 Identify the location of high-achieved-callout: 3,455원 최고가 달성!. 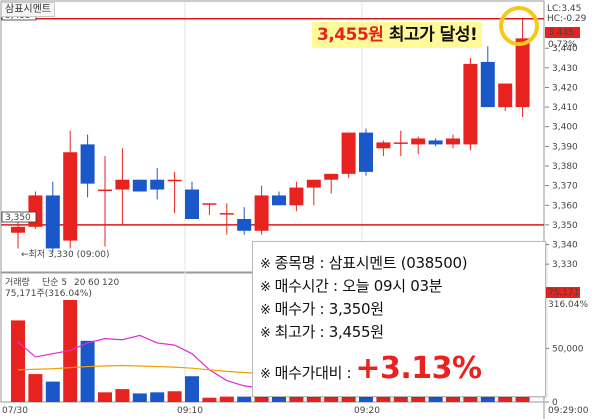
(397, 35).